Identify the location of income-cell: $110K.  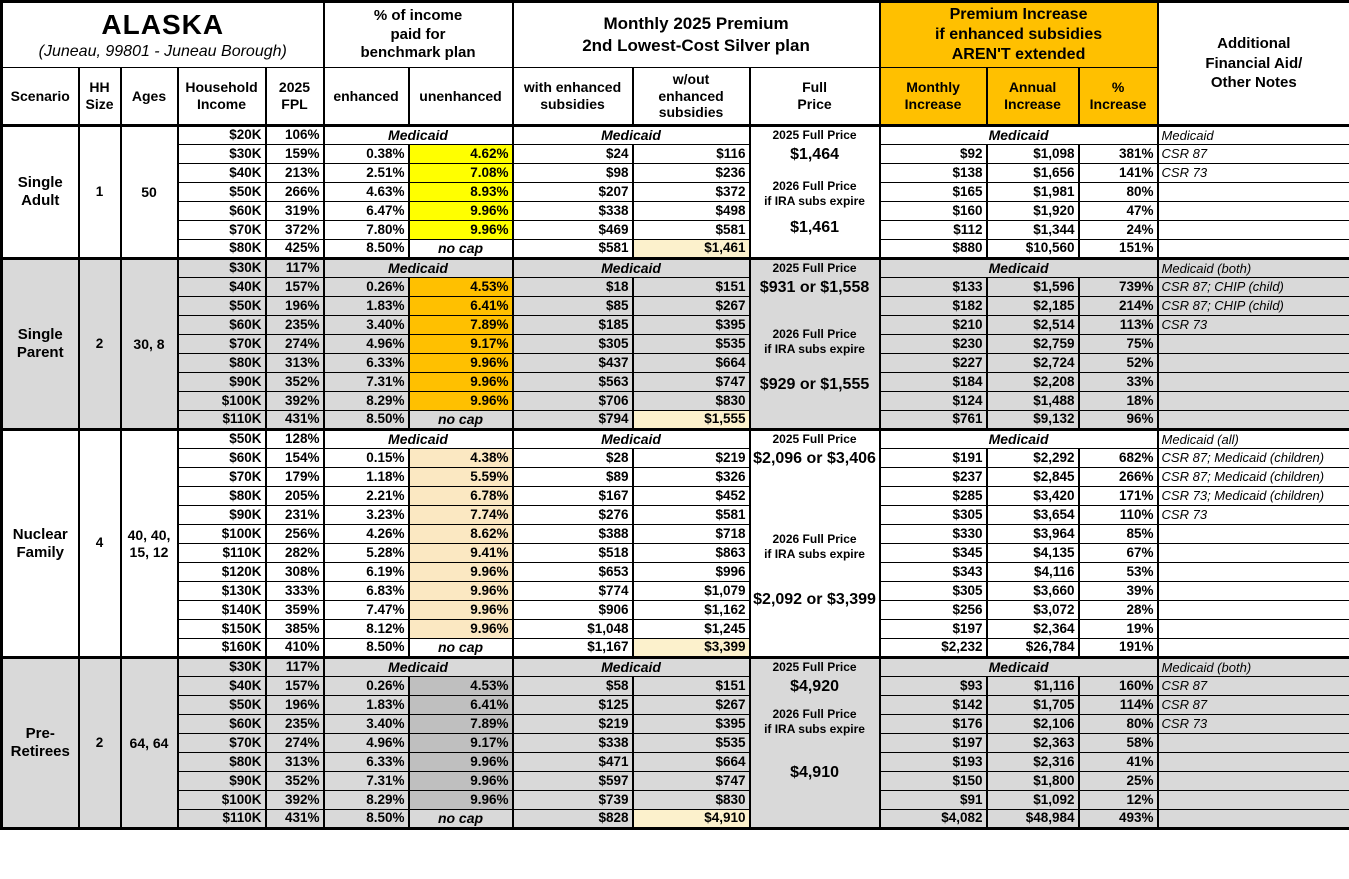
(221, 553).